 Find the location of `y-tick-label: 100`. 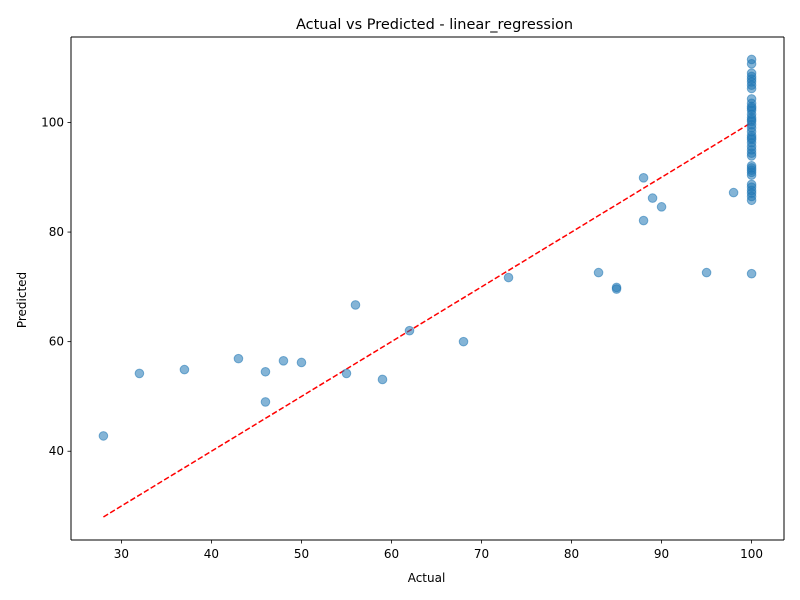

y-tick-label: 100 is located at coordinates (52, 122).